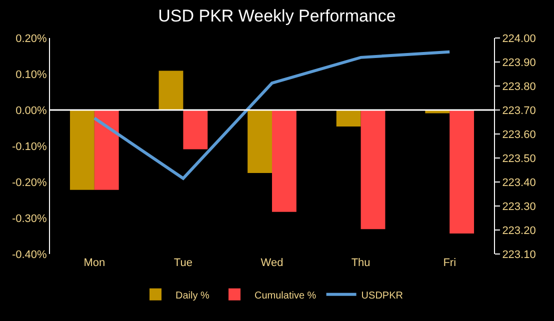  What do you see at coordinates (519, 254) in the screenshot?
I see `y2-tick-label: 223.10` at bounding box center [519, 254].